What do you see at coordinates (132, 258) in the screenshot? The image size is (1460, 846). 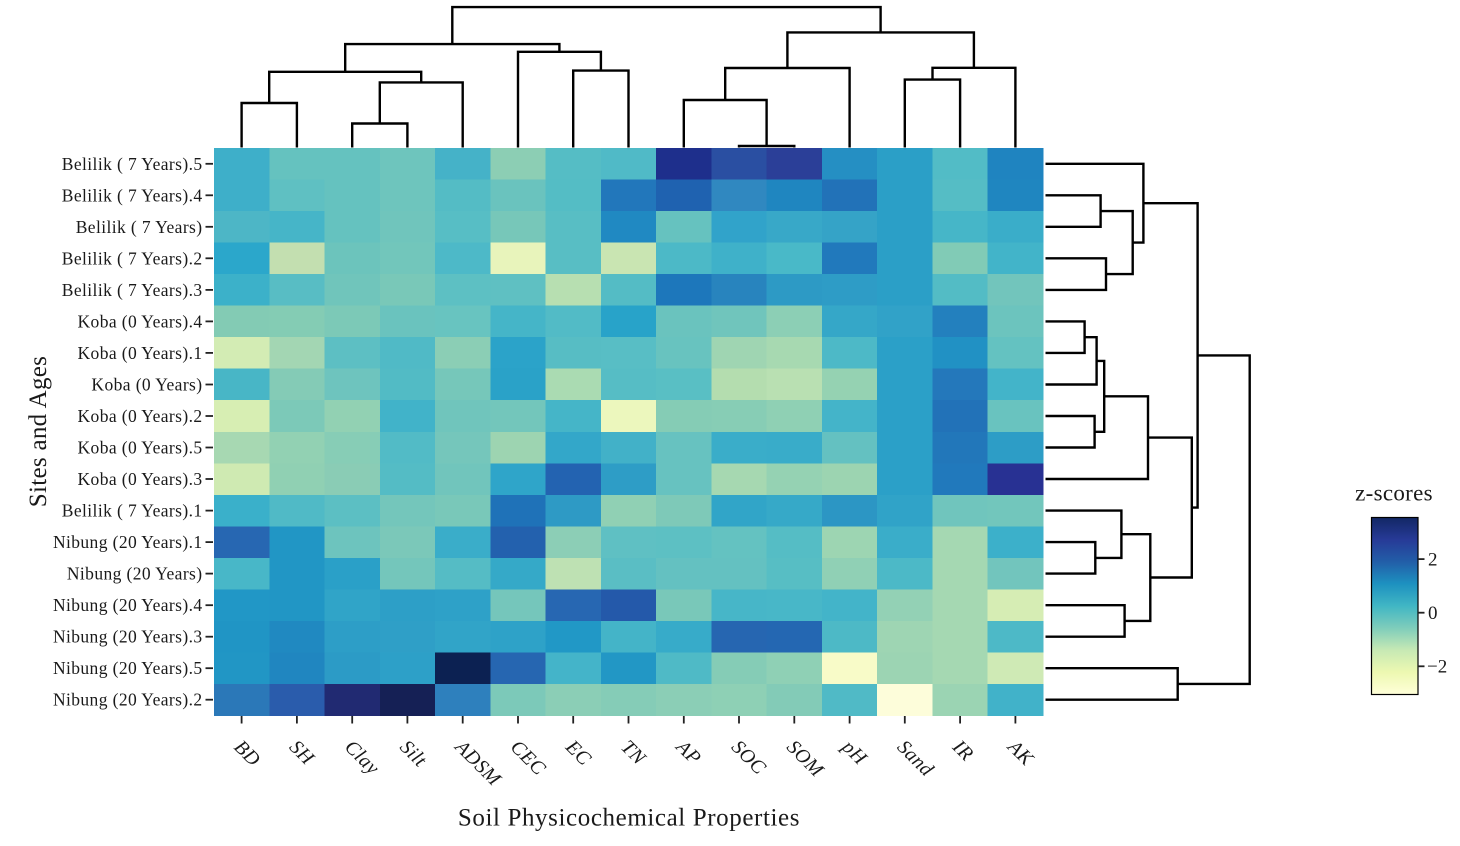 I see `svg-text: Belilik ( 7 Years).2` at bounding box center [132, 258].